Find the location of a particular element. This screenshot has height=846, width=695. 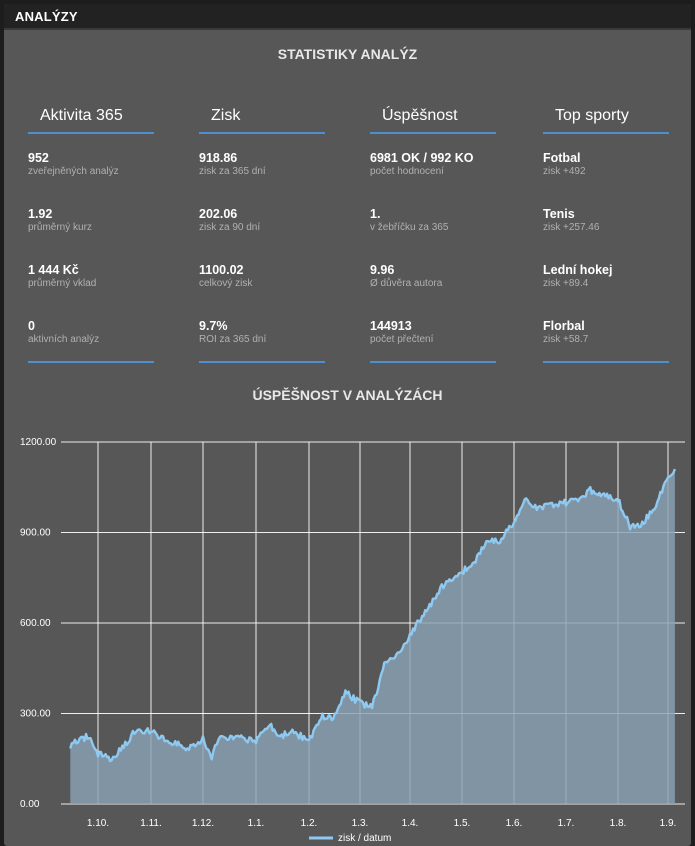

stat-item: Tenis zisk +257.46 is located at coordinates (617, 220).